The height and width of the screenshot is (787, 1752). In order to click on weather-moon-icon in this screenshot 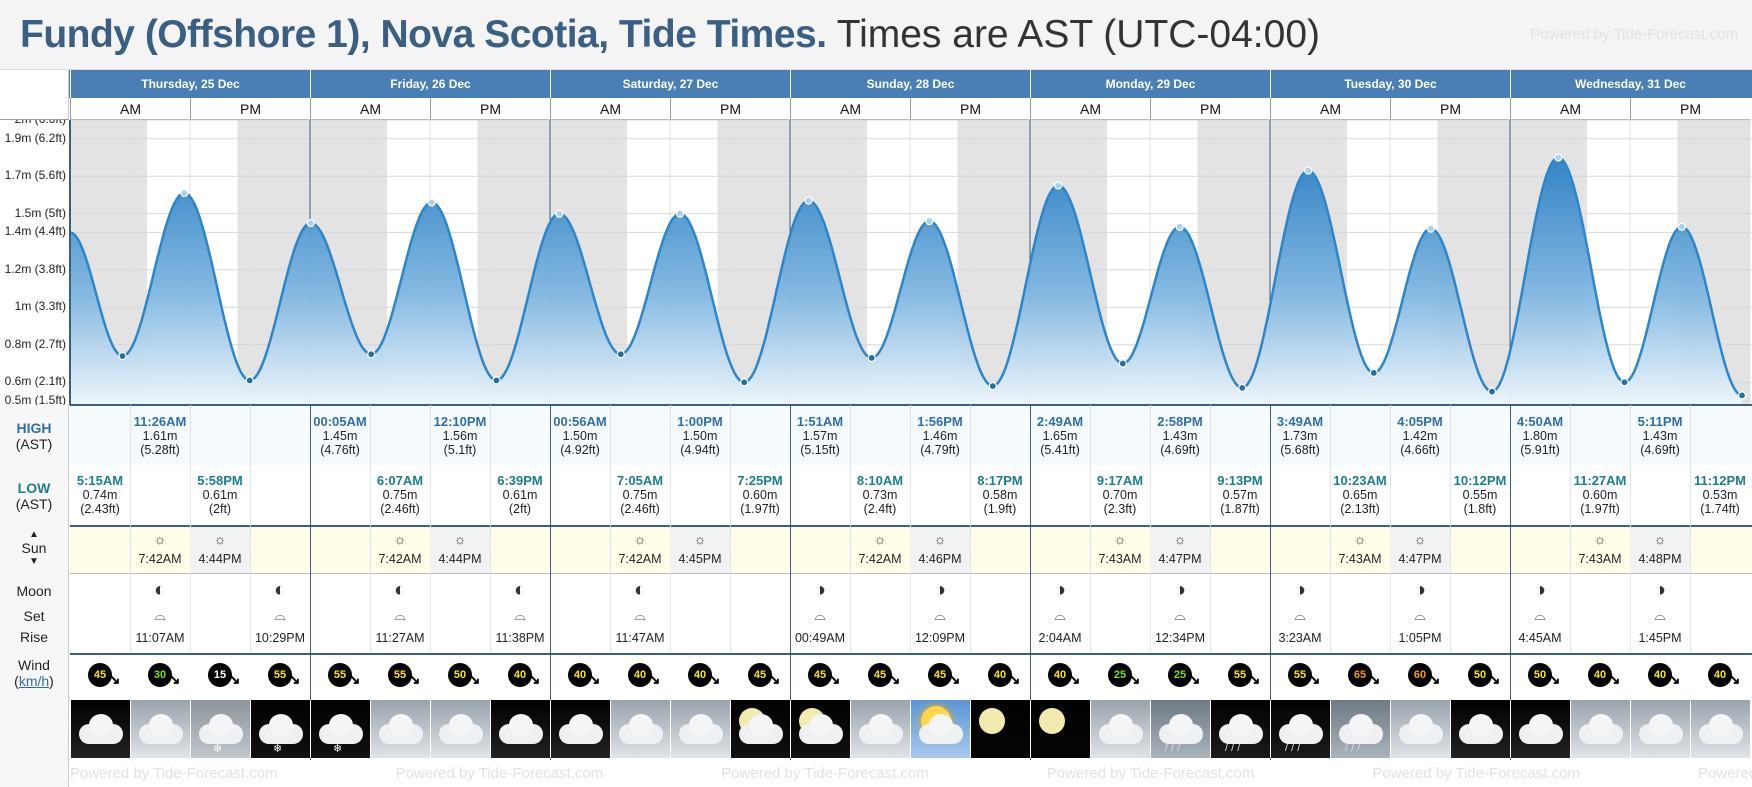, I will do `click(1000, 729)`.